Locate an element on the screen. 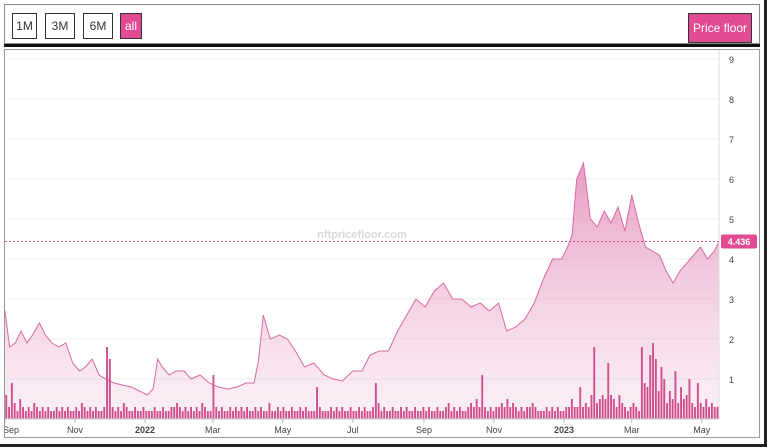 The image size is (768, 448). toolbar: 1M 3M 6M all Price floor is located at coordinates (382, 24).